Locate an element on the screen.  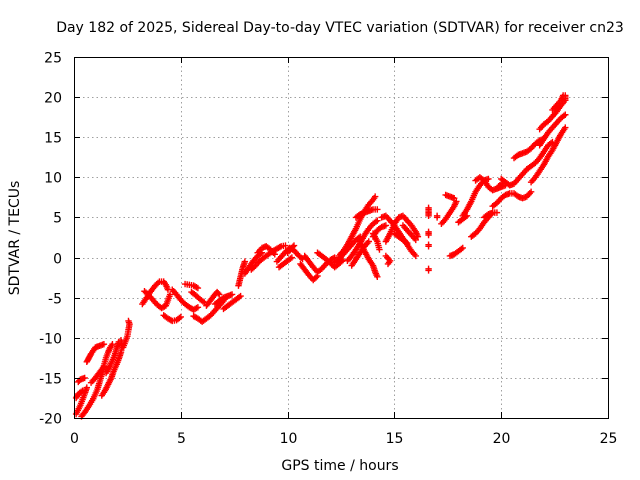
x-tick-label: 0 is located at coordinates (74, 439).